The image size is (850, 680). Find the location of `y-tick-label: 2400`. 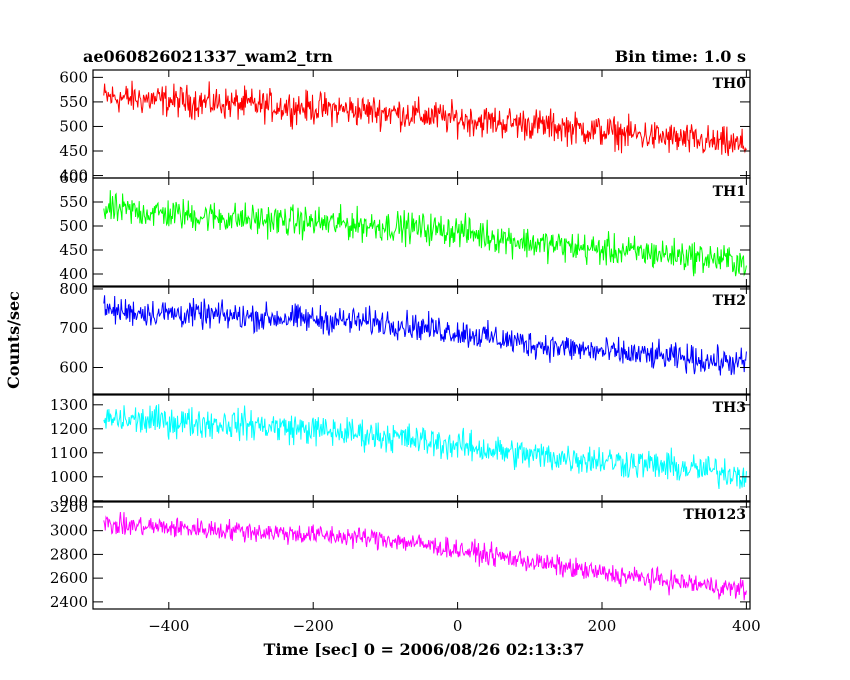

y-tick-label: 2400 is located at coordinates (69, 602).